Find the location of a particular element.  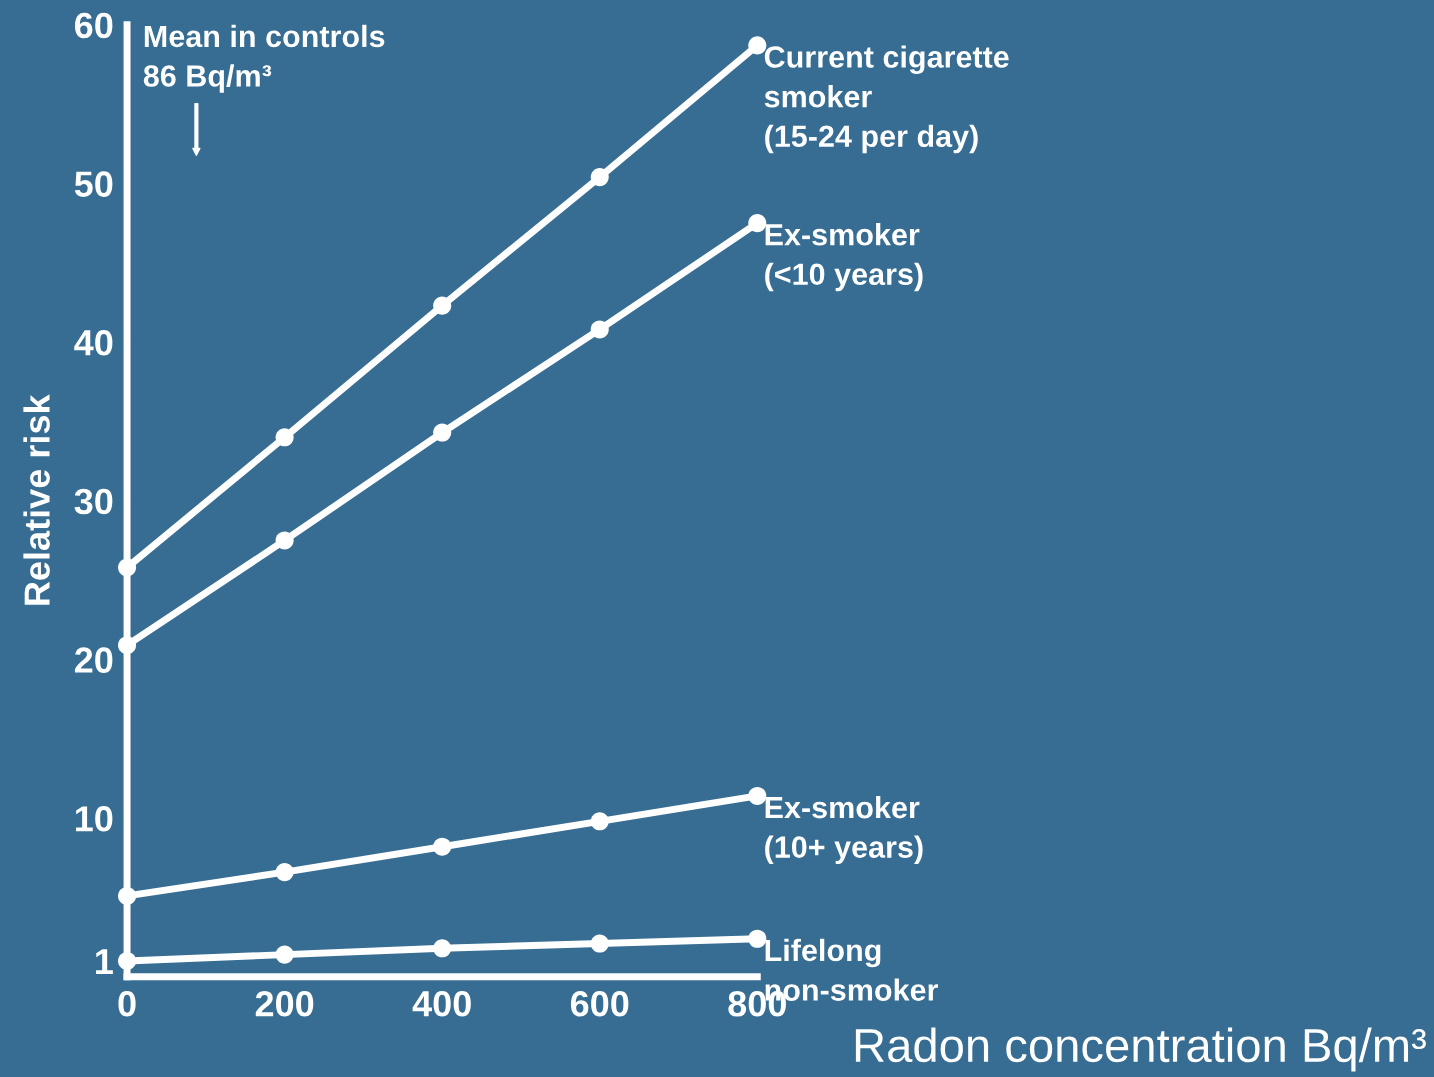

x-tick-label: 0 is located at coordinates (127, 1003).